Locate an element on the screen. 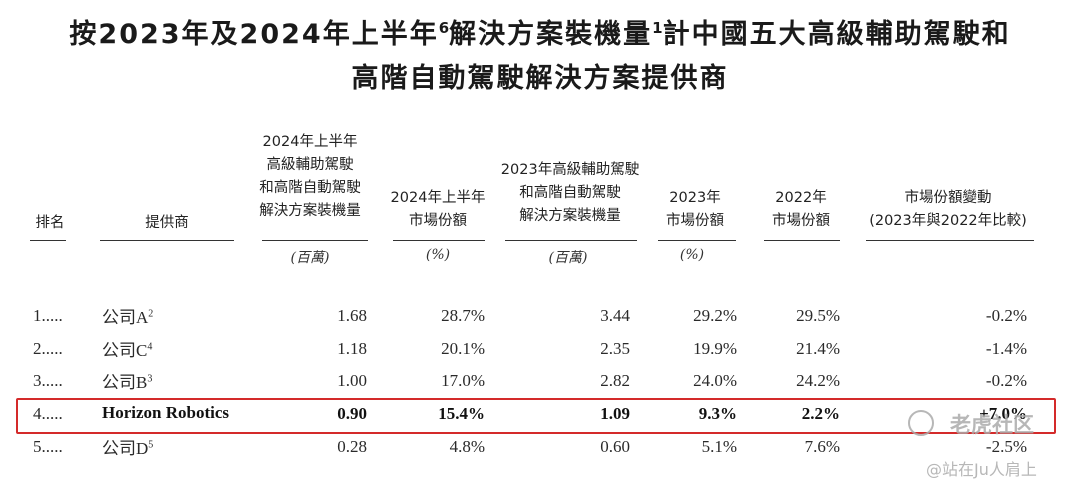 The width and height of the screenshot is (1080, 489). share-change-cell: -2.5% is located at coordinates (1006, 446).